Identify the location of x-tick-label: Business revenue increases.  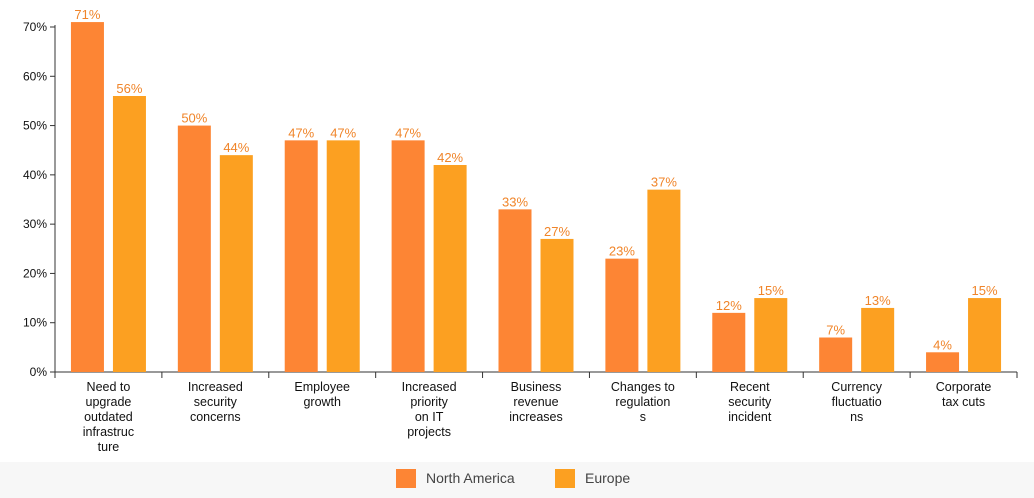
(536, 402).